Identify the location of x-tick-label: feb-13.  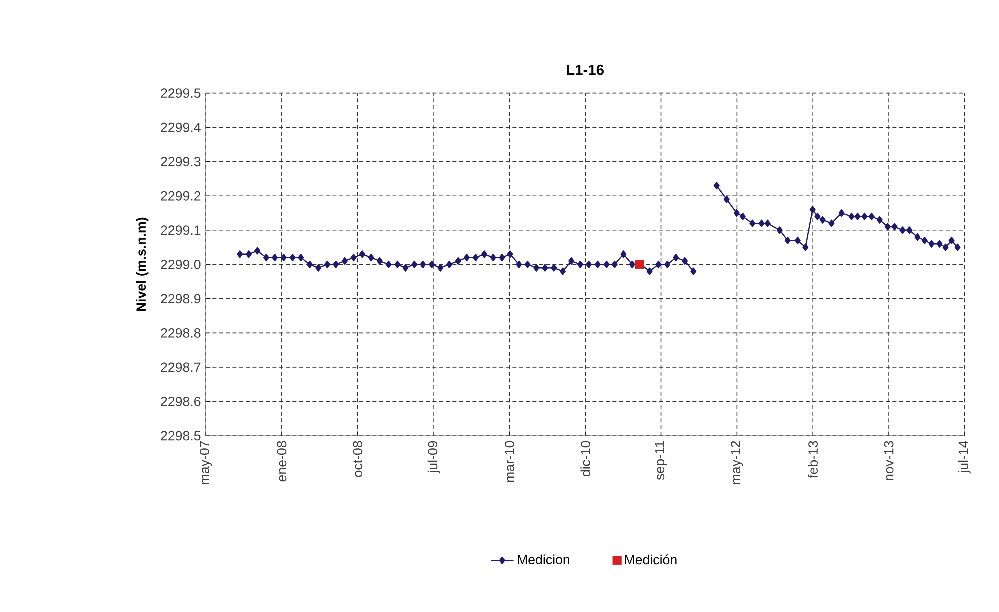
(813, 459).